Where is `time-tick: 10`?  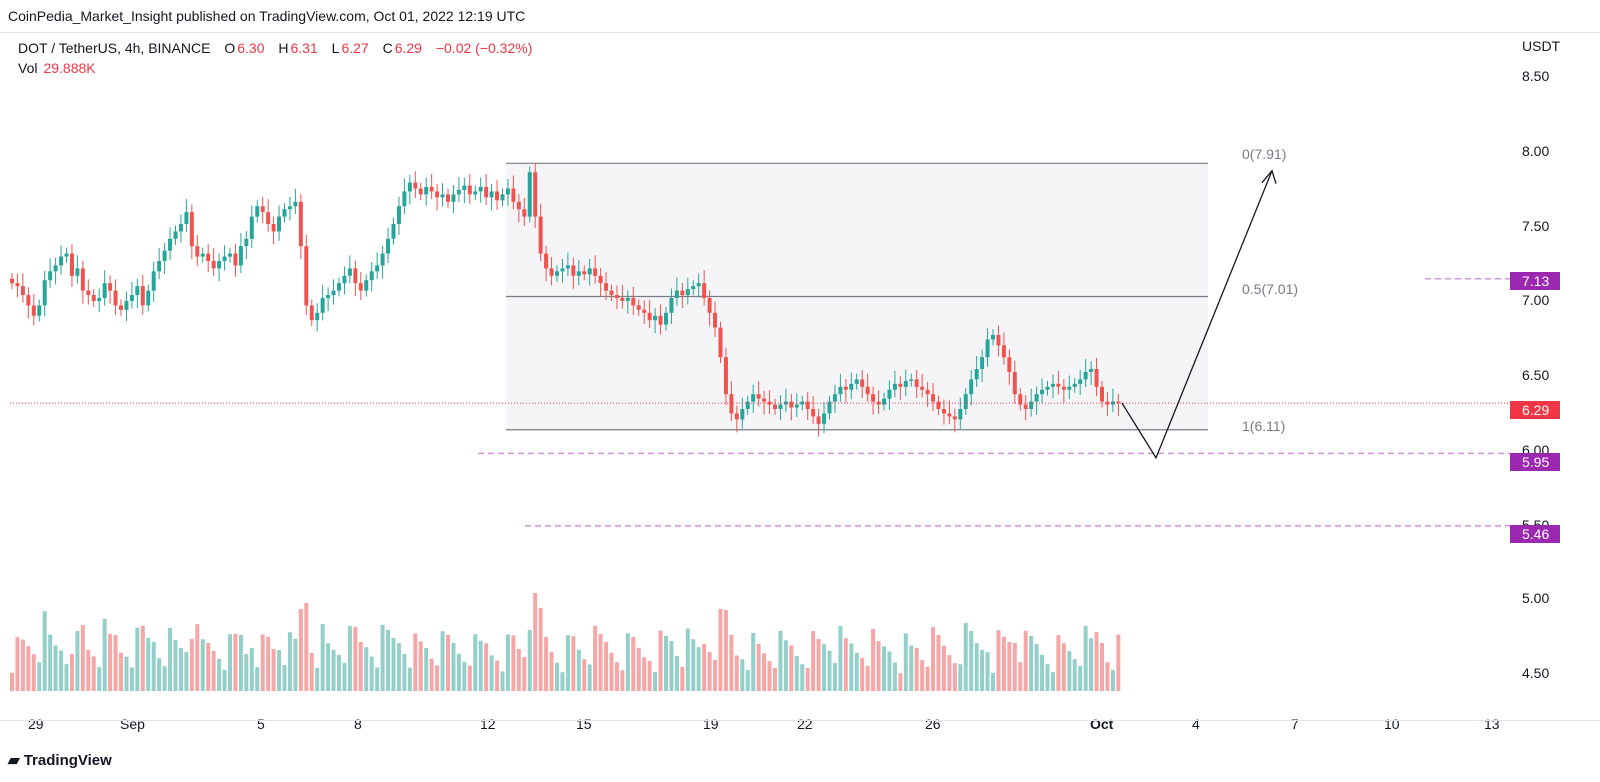 time-tick: 10 is located at coordinates (1392, 724).